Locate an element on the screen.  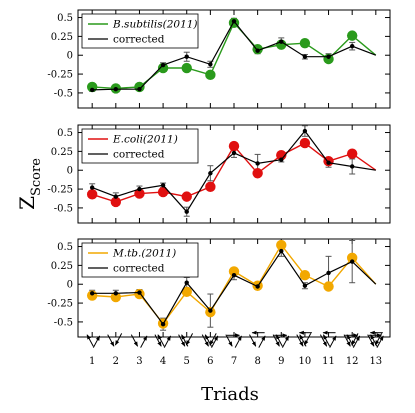
triad-number: 8 is located at coordinates (257, 361).